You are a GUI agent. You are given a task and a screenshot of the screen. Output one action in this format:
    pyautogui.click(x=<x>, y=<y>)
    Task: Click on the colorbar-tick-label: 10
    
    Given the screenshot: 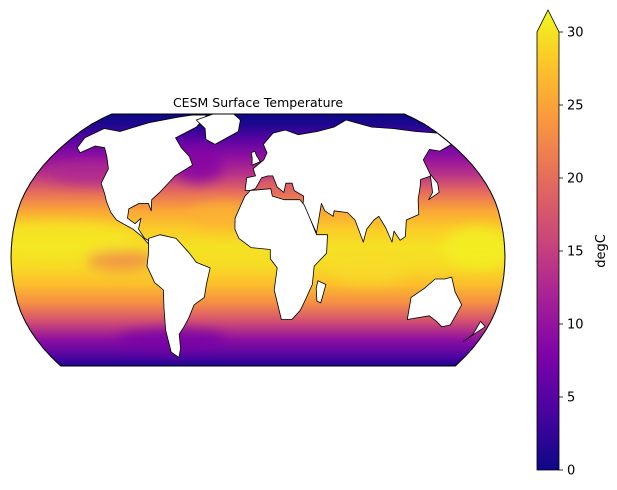 What is the action you would take?
    pyautogui.click(x=575, y=325)
    